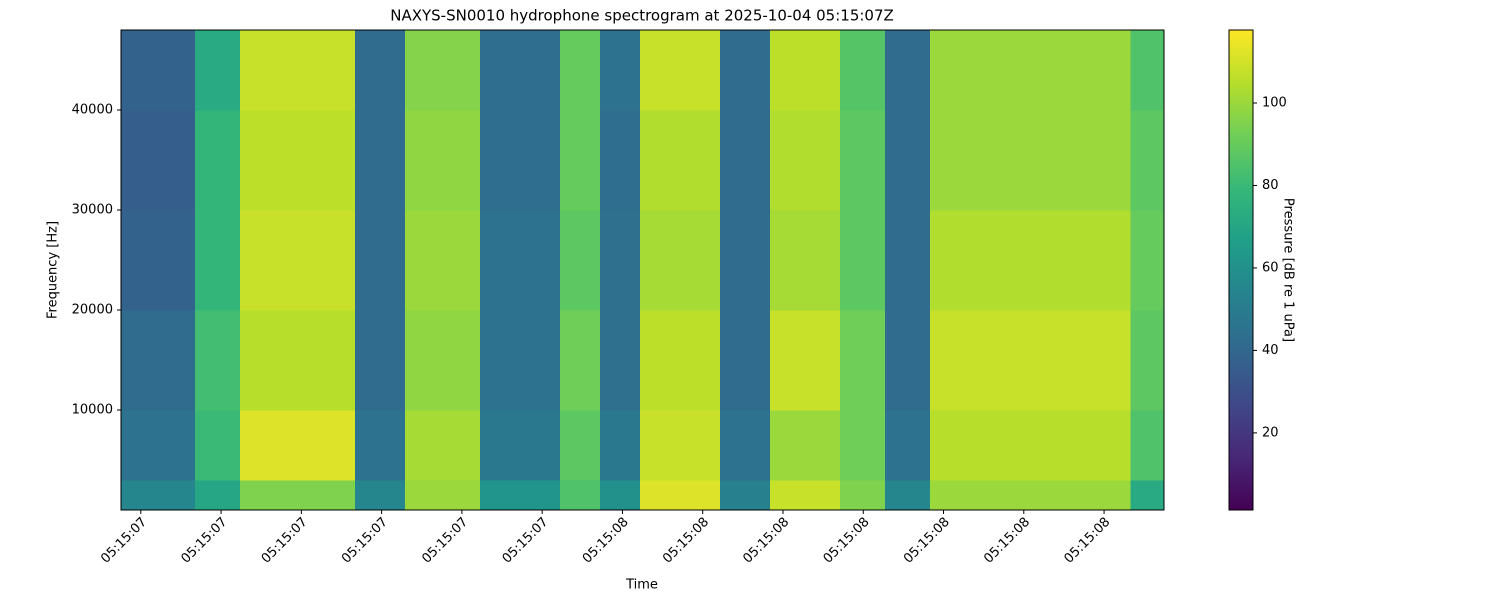 The image size is (1500, 600). I want to click on y-tick-label: 40000, so click(92, 110).